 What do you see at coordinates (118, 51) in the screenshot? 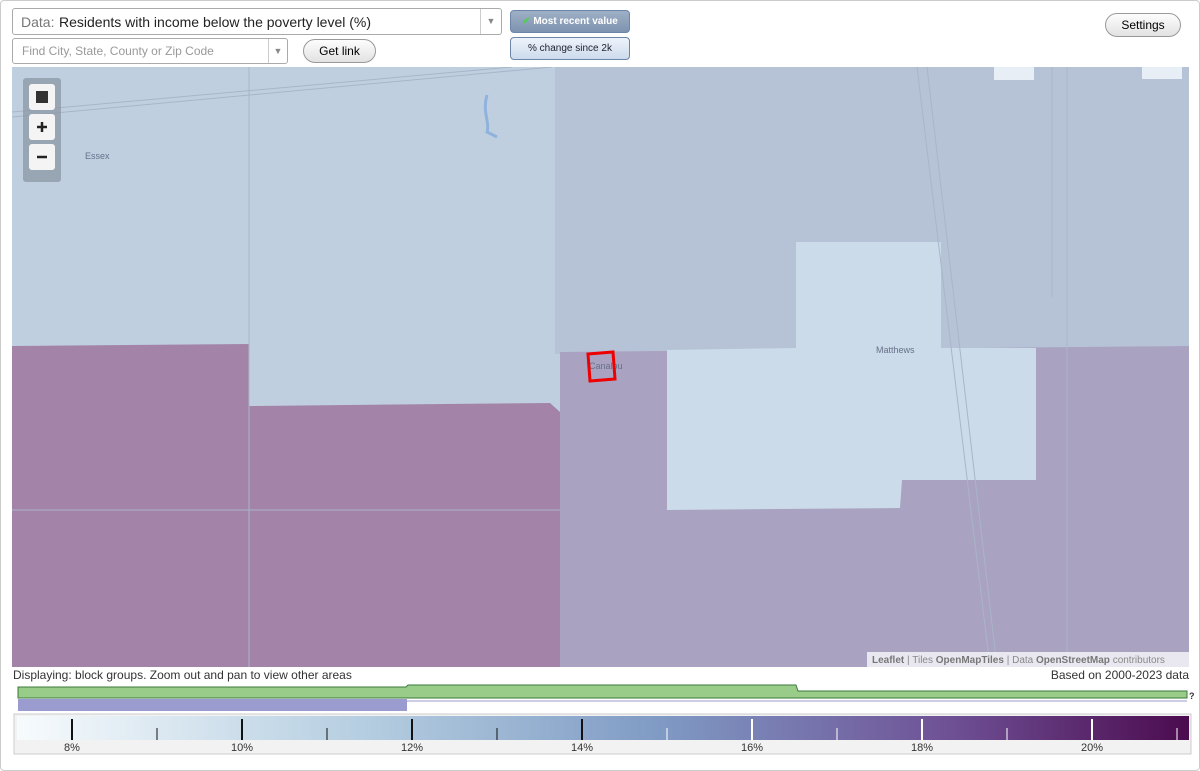
I see `search-placeholder: Find City, State, County or Zip Code` at bounding box center [118, 51].